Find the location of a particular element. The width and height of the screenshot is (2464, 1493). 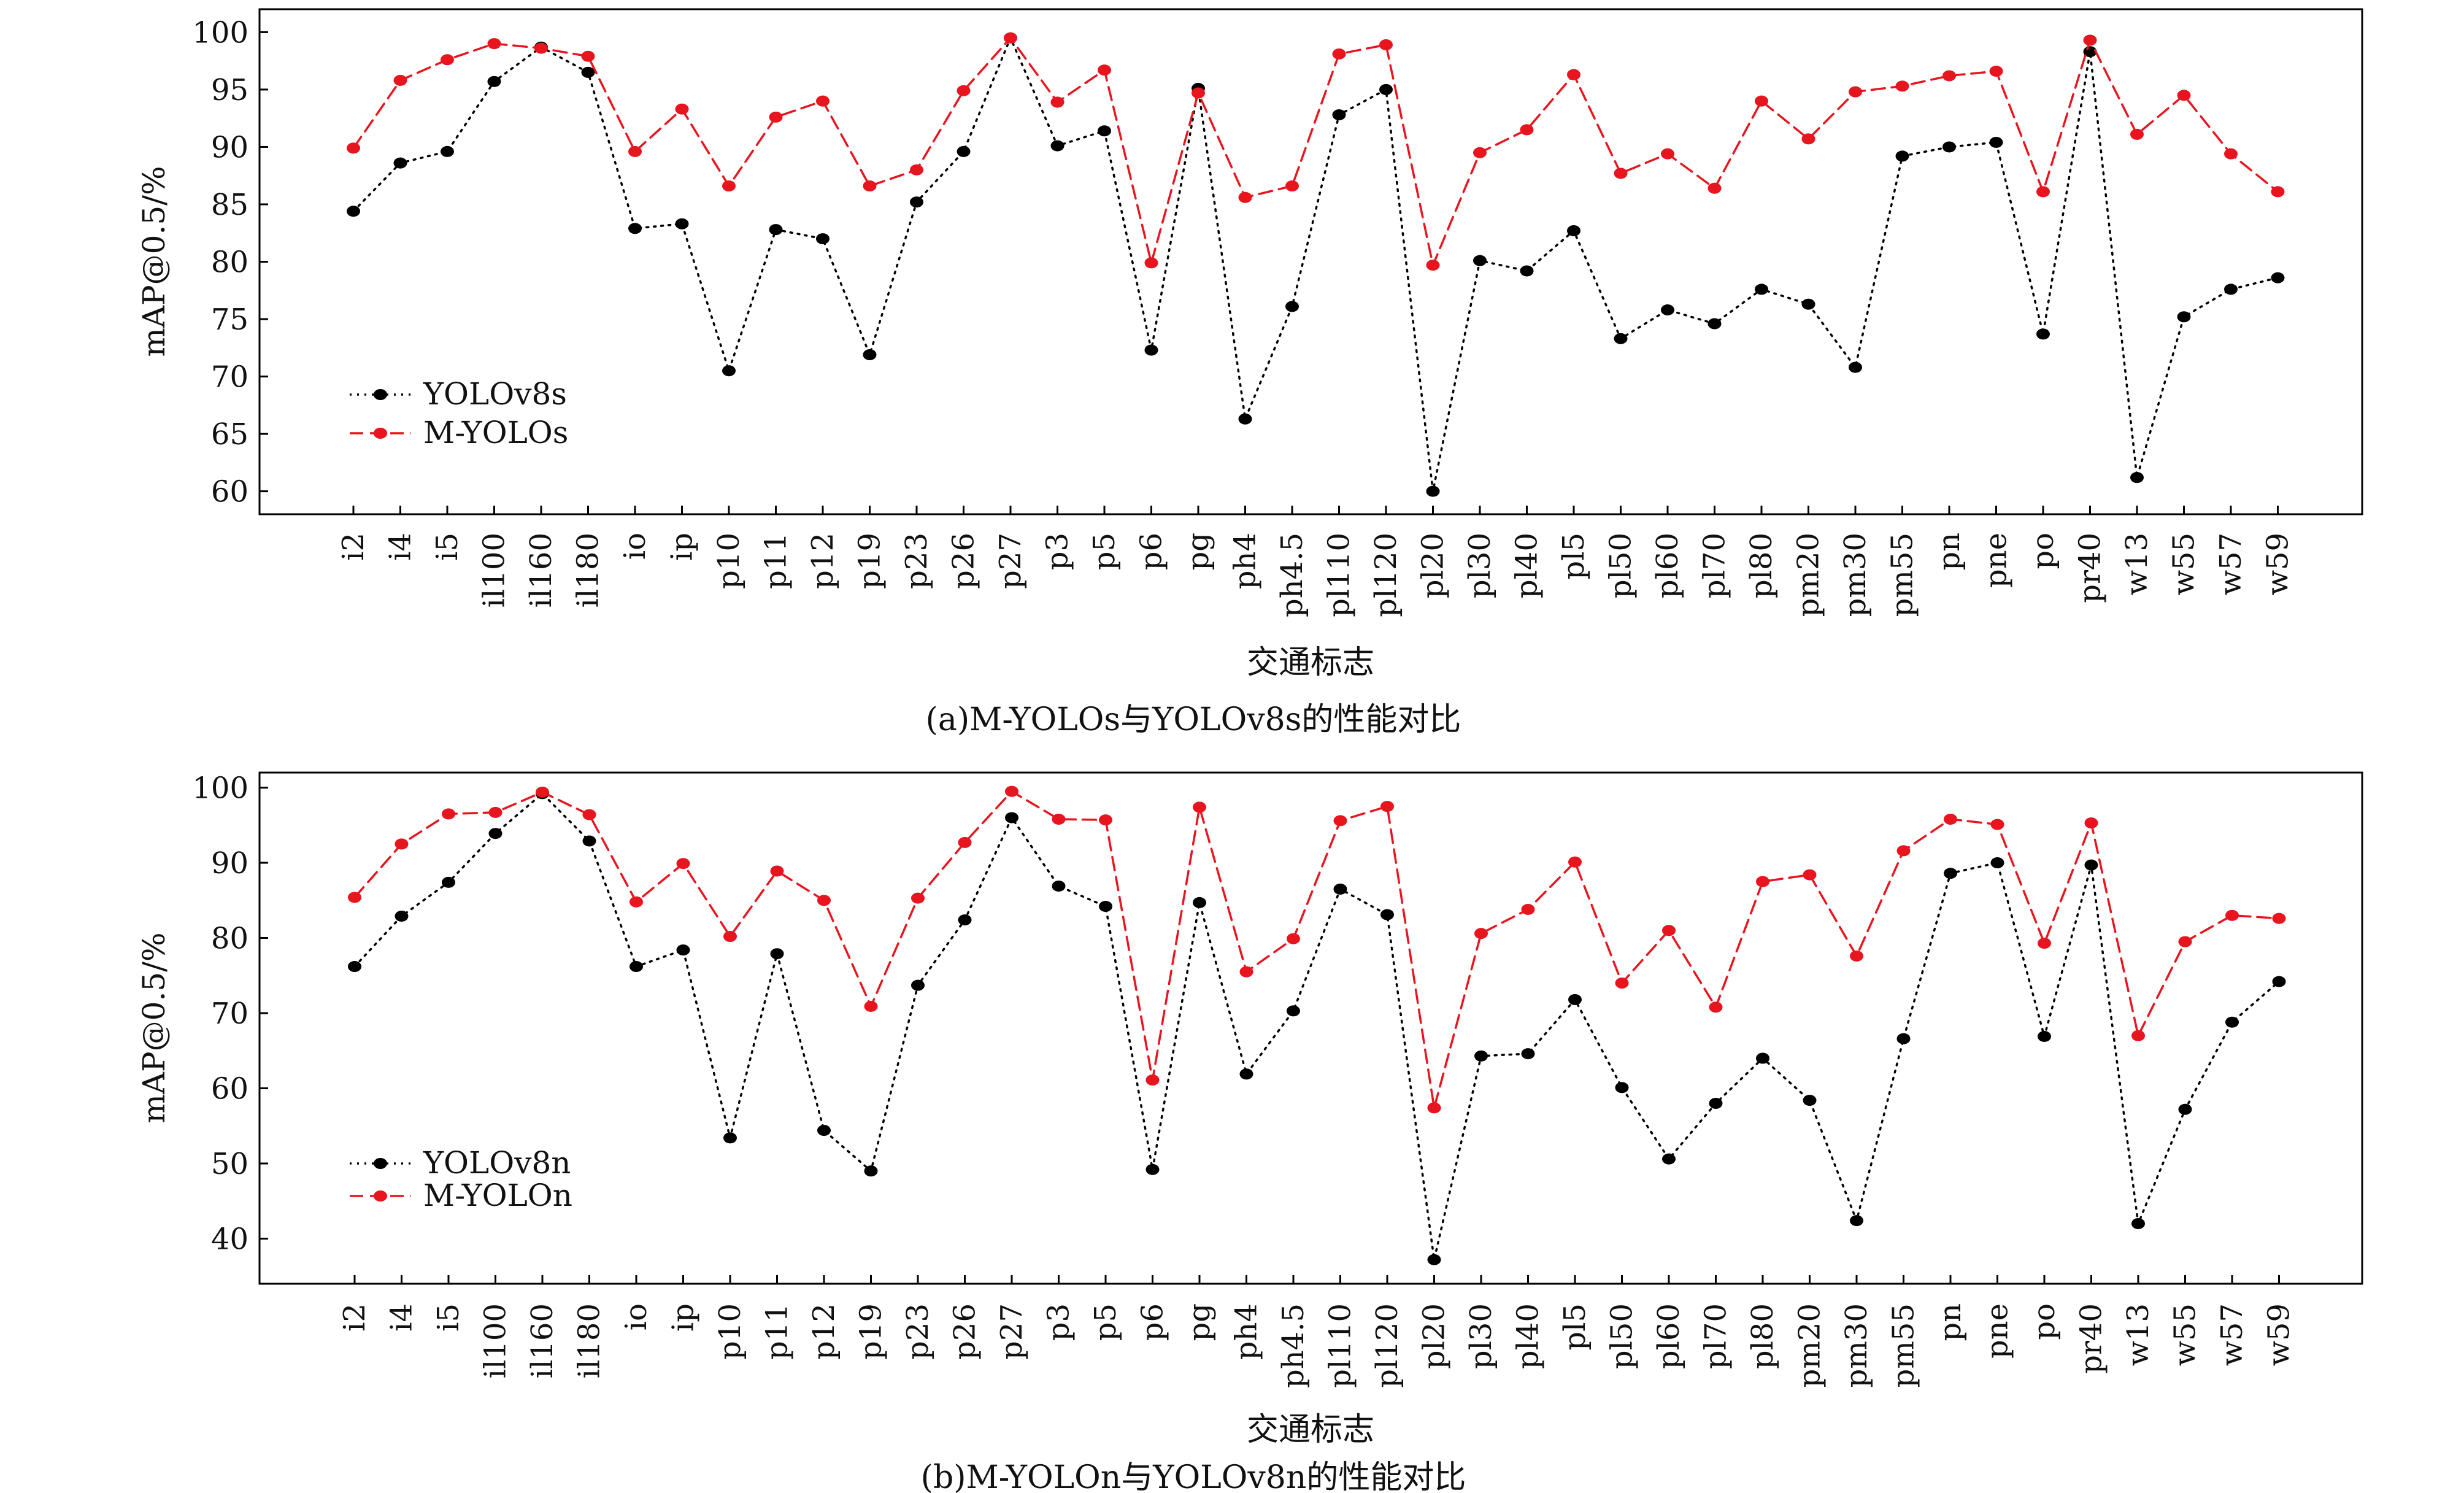

y-tick-label: 65 is located at coordinates (229, 434).